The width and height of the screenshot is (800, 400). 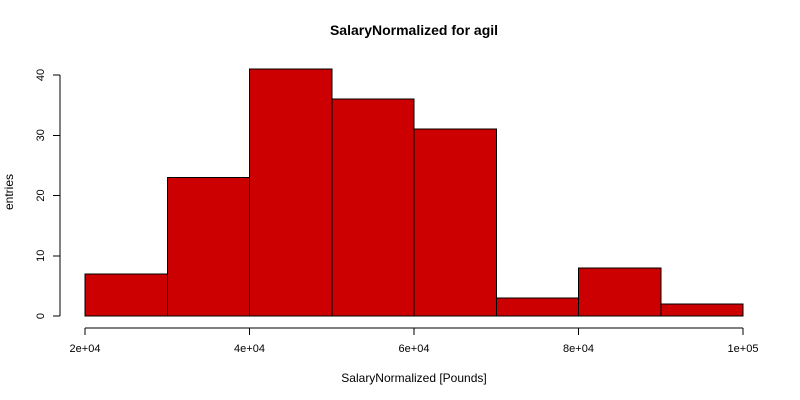 I want to click on y-tick-label: 30, so click(x=41, y=135).